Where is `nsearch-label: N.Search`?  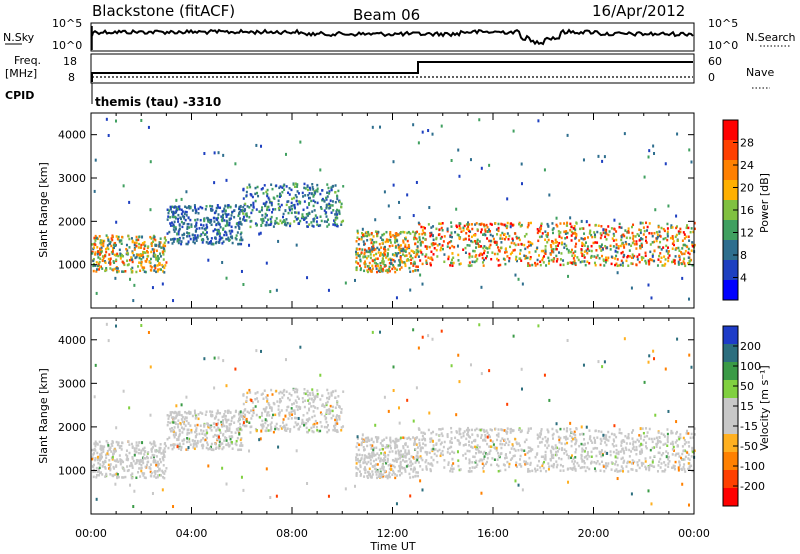
nsearch-label: N.Search is located at coordinates (771, 37).